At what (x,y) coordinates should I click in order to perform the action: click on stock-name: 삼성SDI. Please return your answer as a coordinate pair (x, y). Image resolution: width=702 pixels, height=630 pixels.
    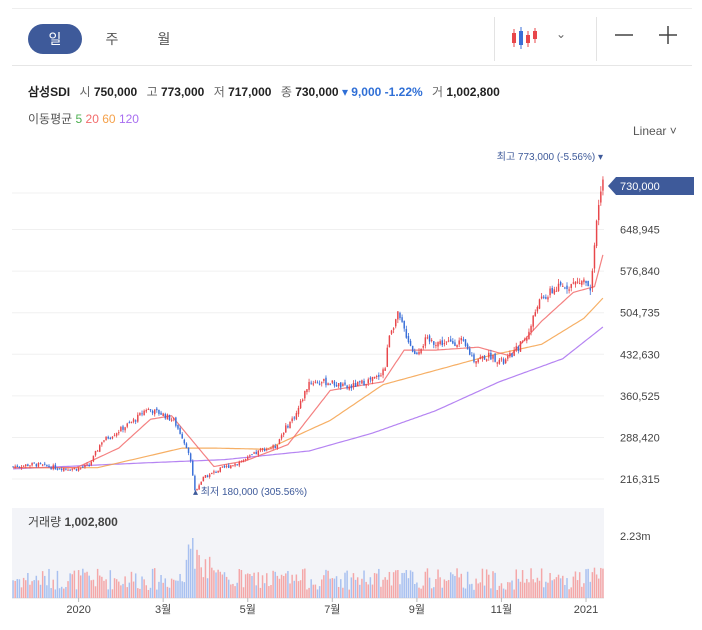
    Looking at the image, I should click on (49, 92).